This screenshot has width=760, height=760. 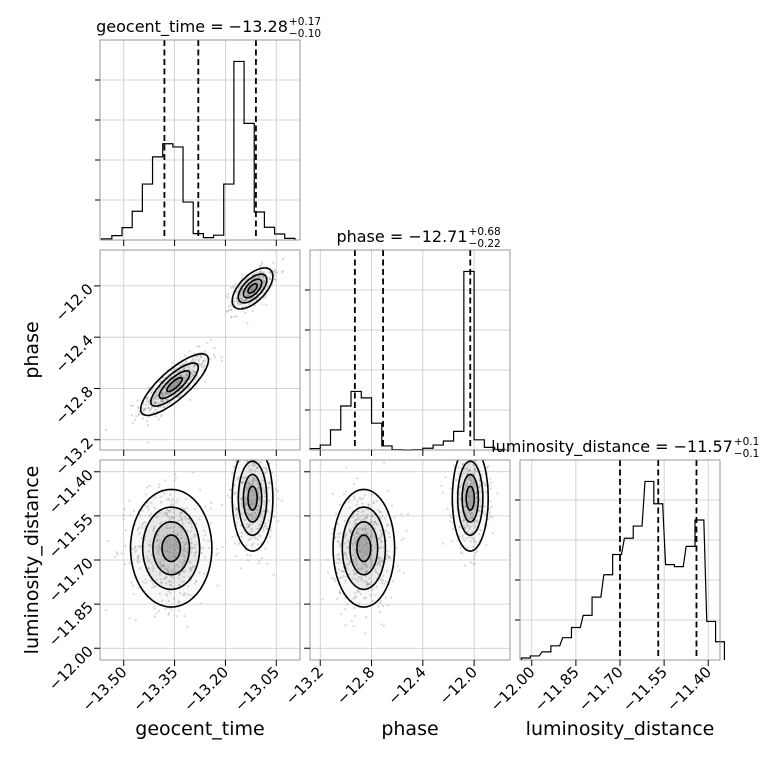 I want to click on contour-line, so click(x=364, y=548).